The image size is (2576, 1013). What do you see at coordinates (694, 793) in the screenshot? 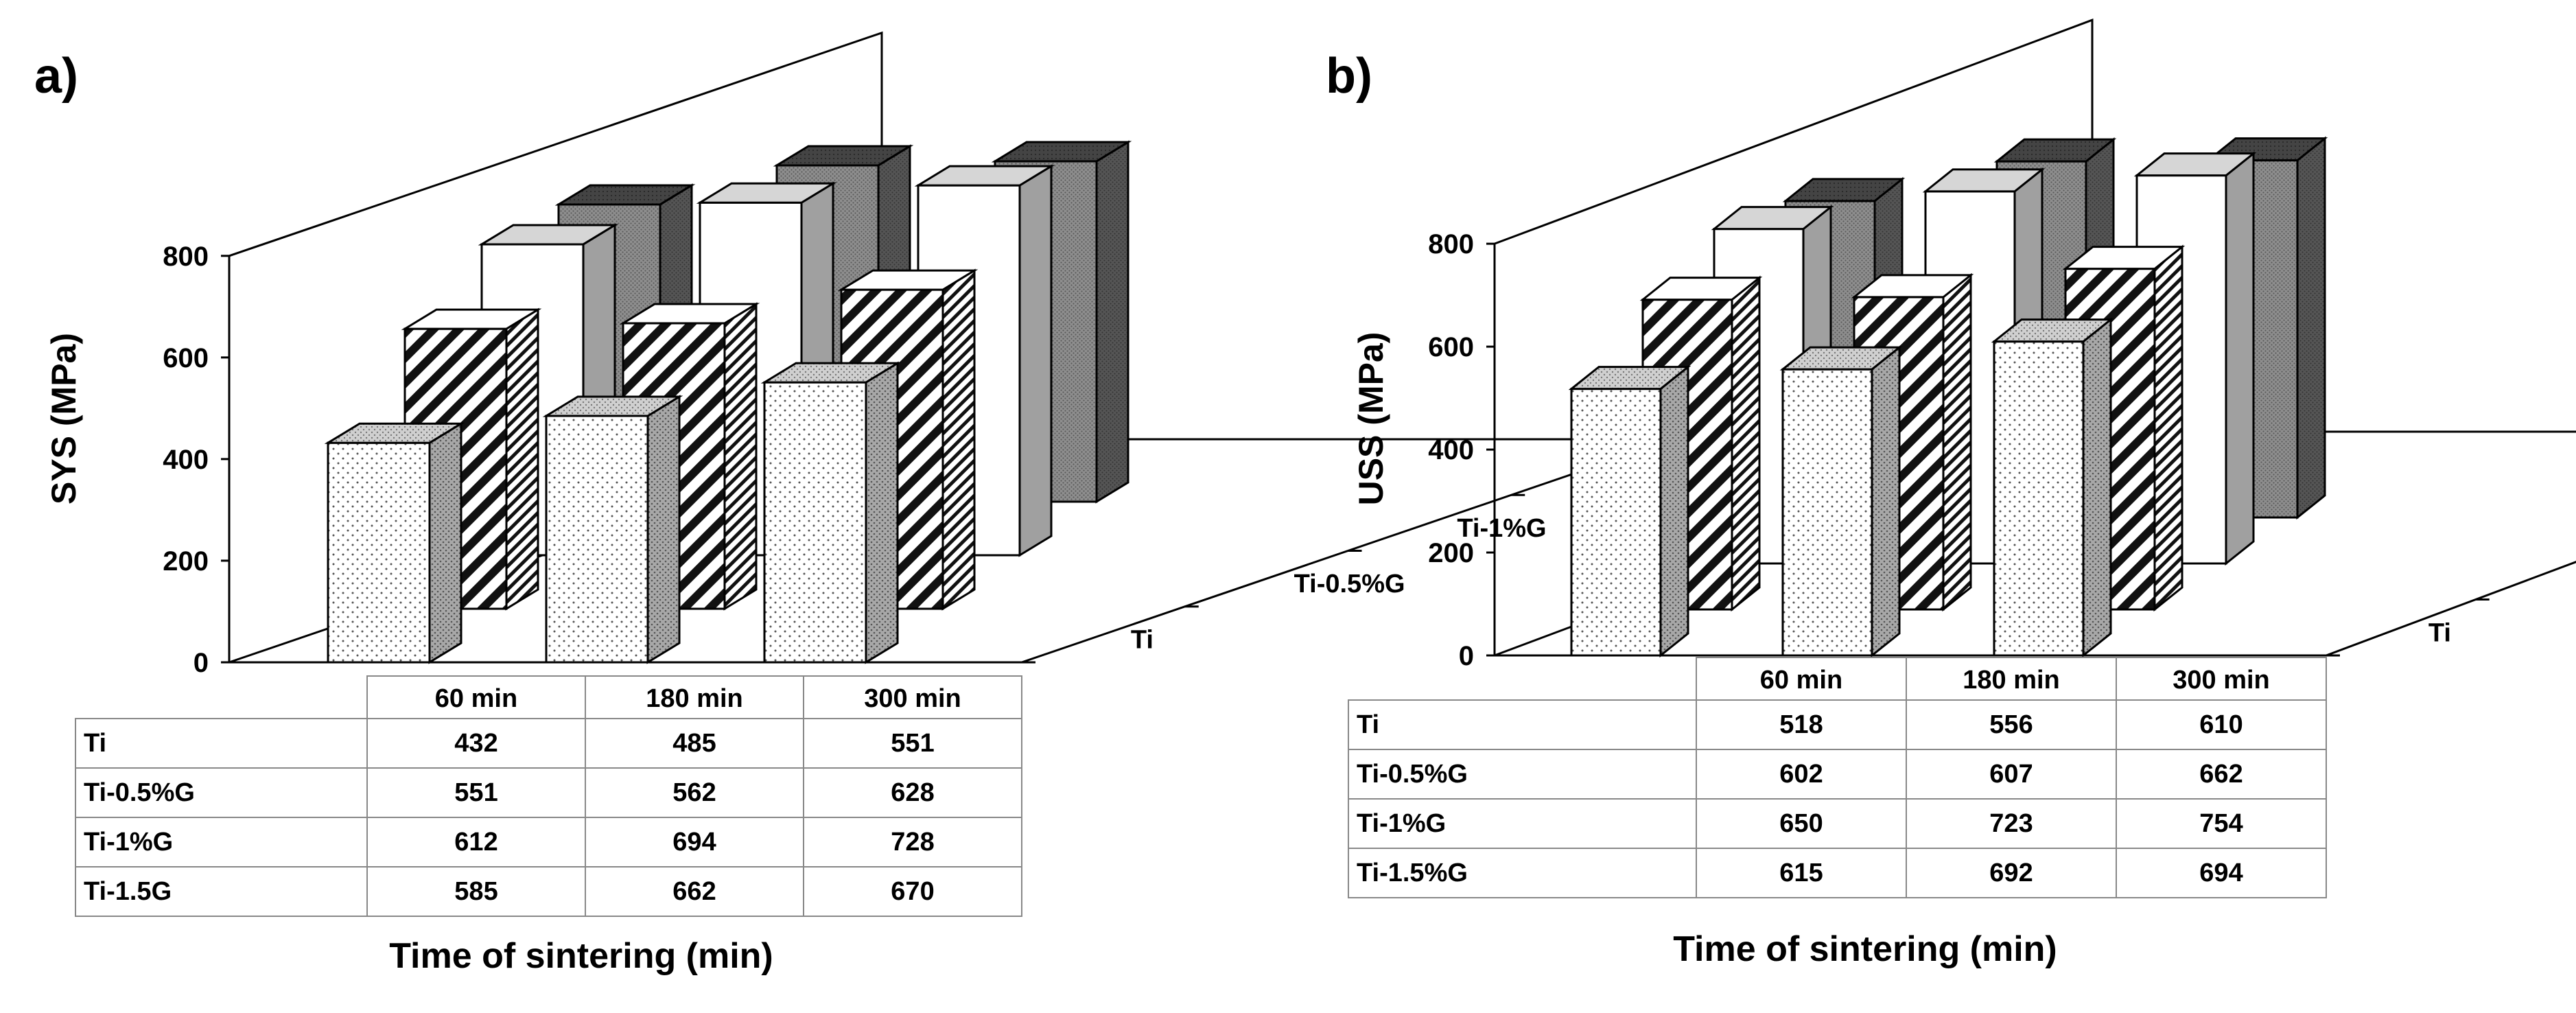
I see `table-cell: 562` at bounding box center [694, 793].